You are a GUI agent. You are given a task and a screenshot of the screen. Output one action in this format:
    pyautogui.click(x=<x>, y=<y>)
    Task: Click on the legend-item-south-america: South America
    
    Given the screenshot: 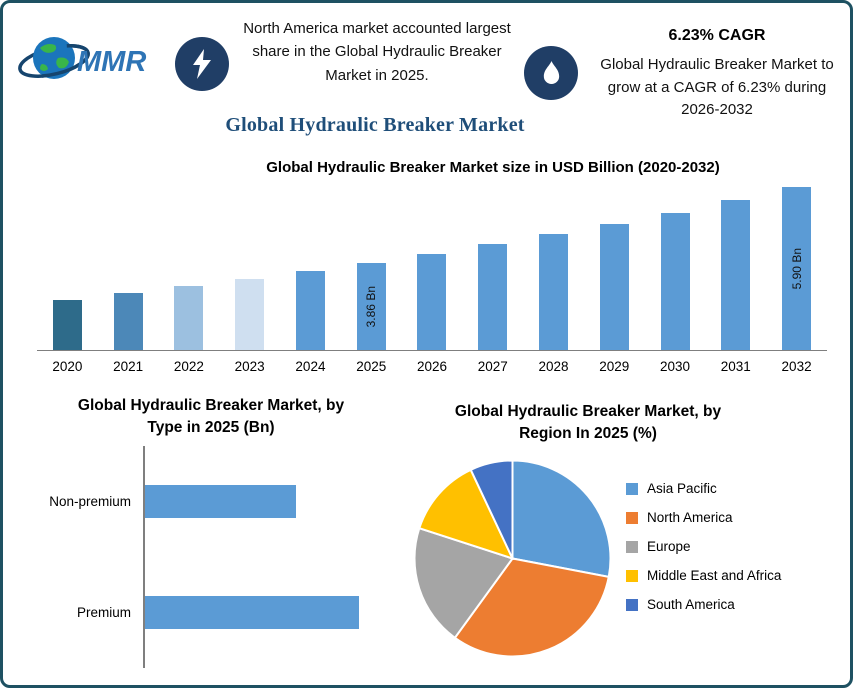 What is the action you would take?
    pyautogui.click(x=703, y=604)
    